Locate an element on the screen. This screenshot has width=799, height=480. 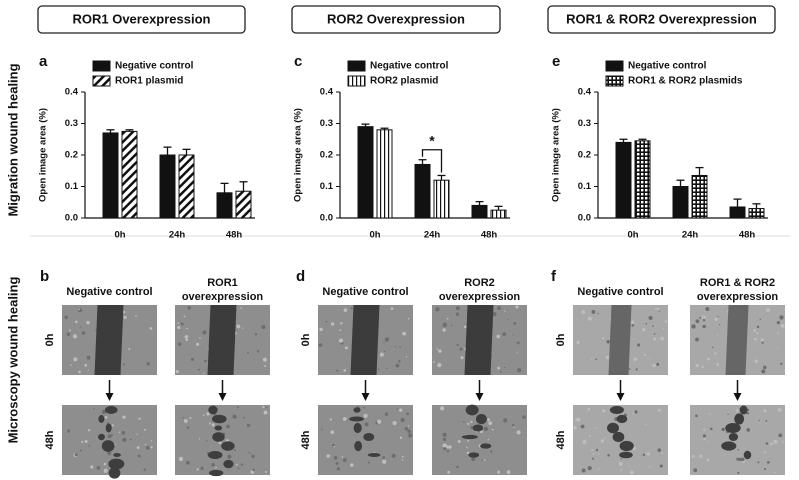
header-box is located at coordinates (141, 19).